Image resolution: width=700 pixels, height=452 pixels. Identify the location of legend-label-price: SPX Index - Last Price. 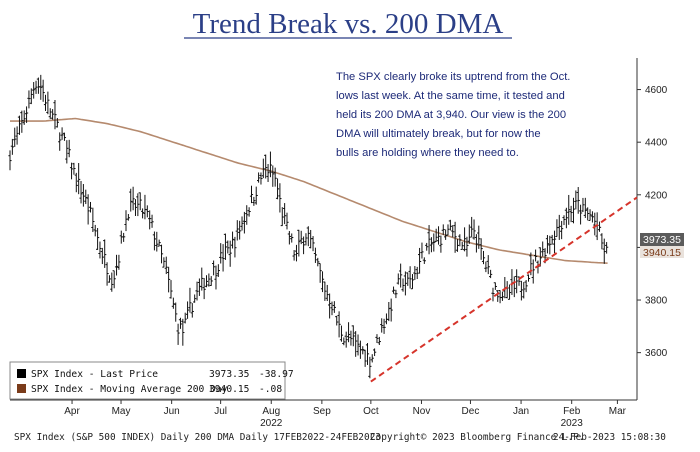
(94, 374).